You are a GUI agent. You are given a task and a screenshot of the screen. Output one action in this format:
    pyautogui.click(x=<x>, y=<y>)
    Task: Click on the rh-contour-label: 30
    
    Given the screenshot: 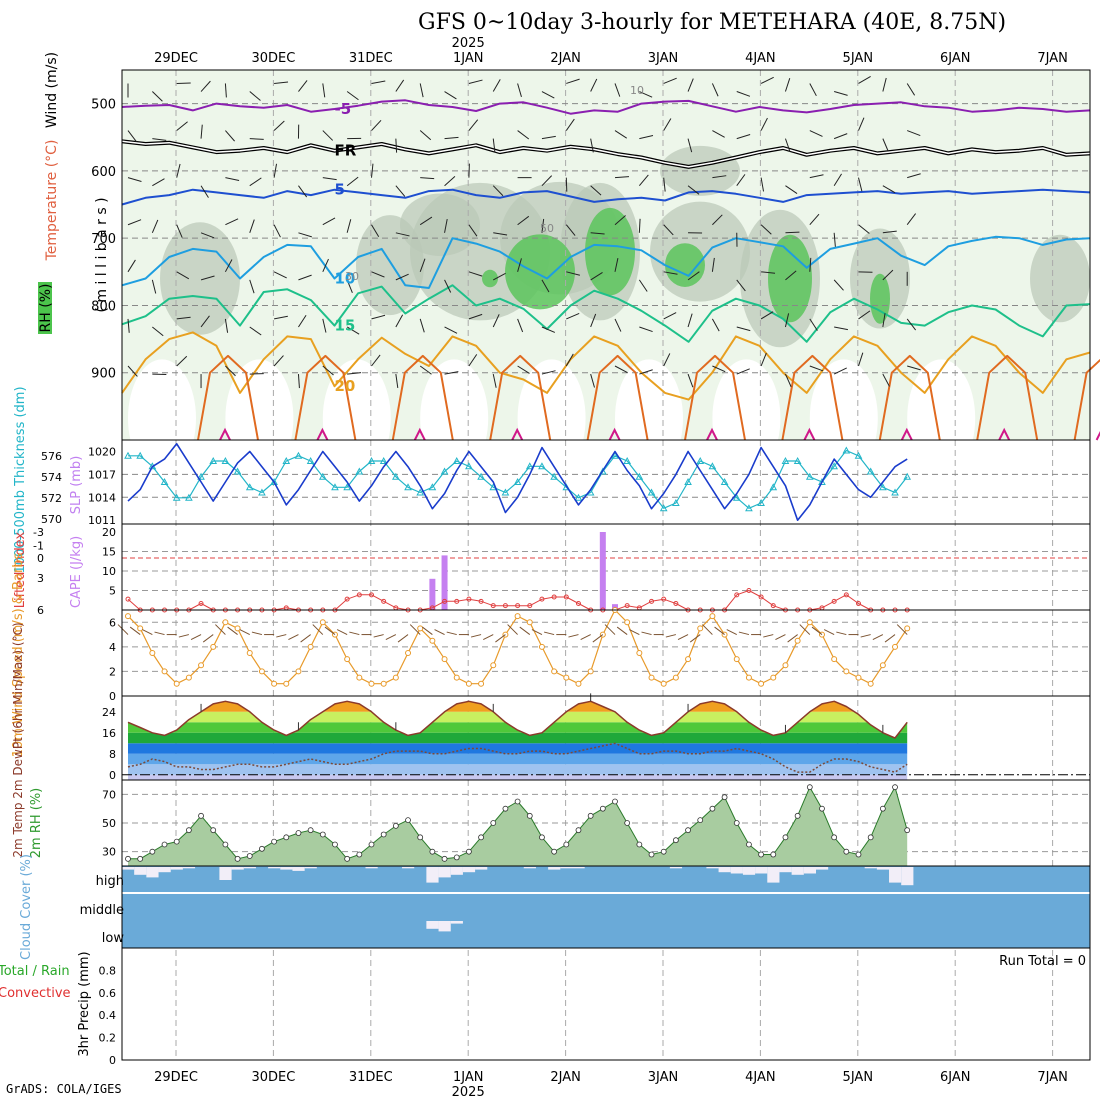 What is the action you would take?
    pyautogui.click(x=352, y=276)
    